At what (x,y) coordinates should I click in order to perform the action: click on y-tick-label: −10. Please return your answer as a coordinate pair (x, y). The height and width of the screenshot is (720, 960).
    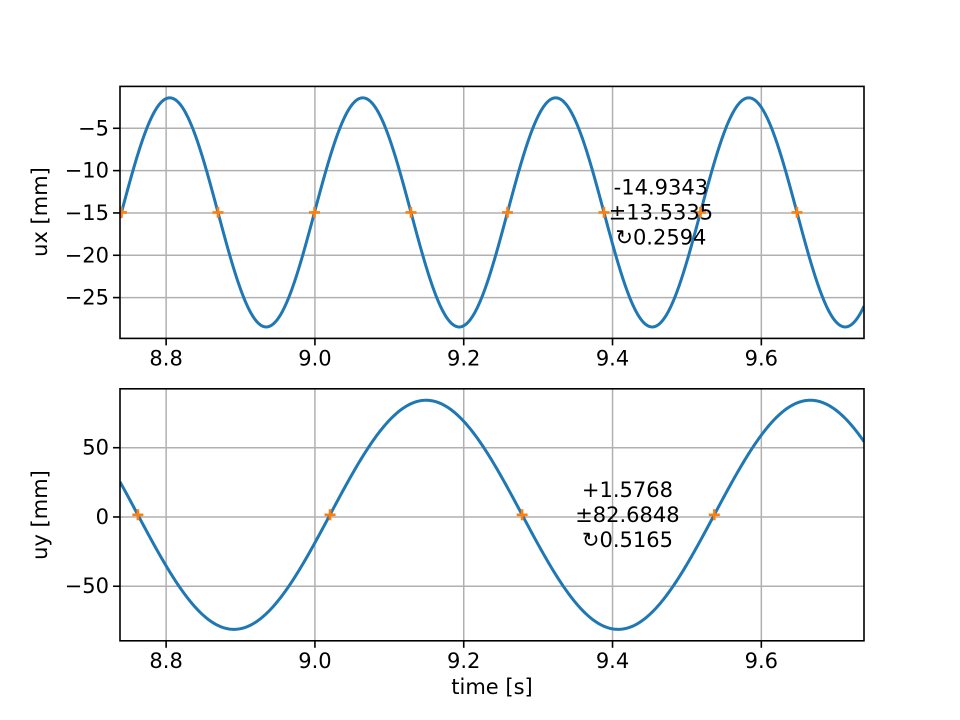
    Looking at the image, I should click on (87, 171).